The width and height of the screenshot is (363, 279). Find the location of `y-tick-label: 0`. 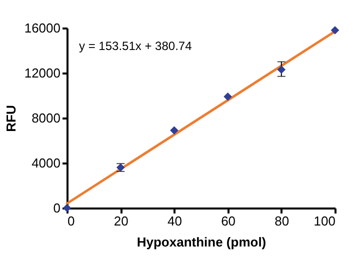

y-tick-label: 0 is located at coordinates (56, 208).